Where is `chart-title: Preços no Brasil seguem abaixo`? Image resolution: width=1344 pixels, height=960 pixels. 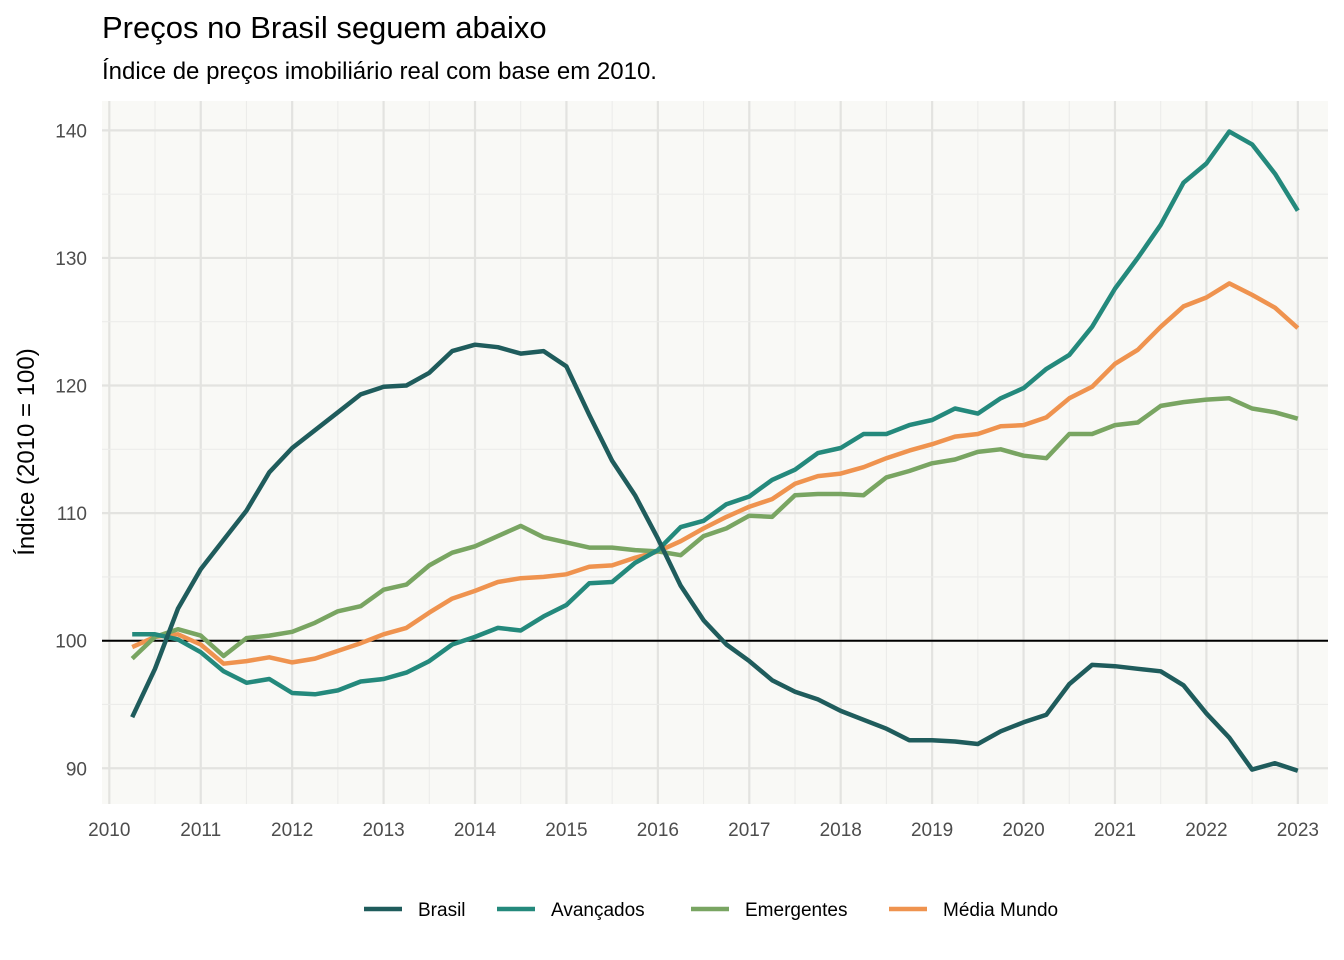 chart-title: Preços no Brasil seguem abaixo is located at coordinates (324, 27).